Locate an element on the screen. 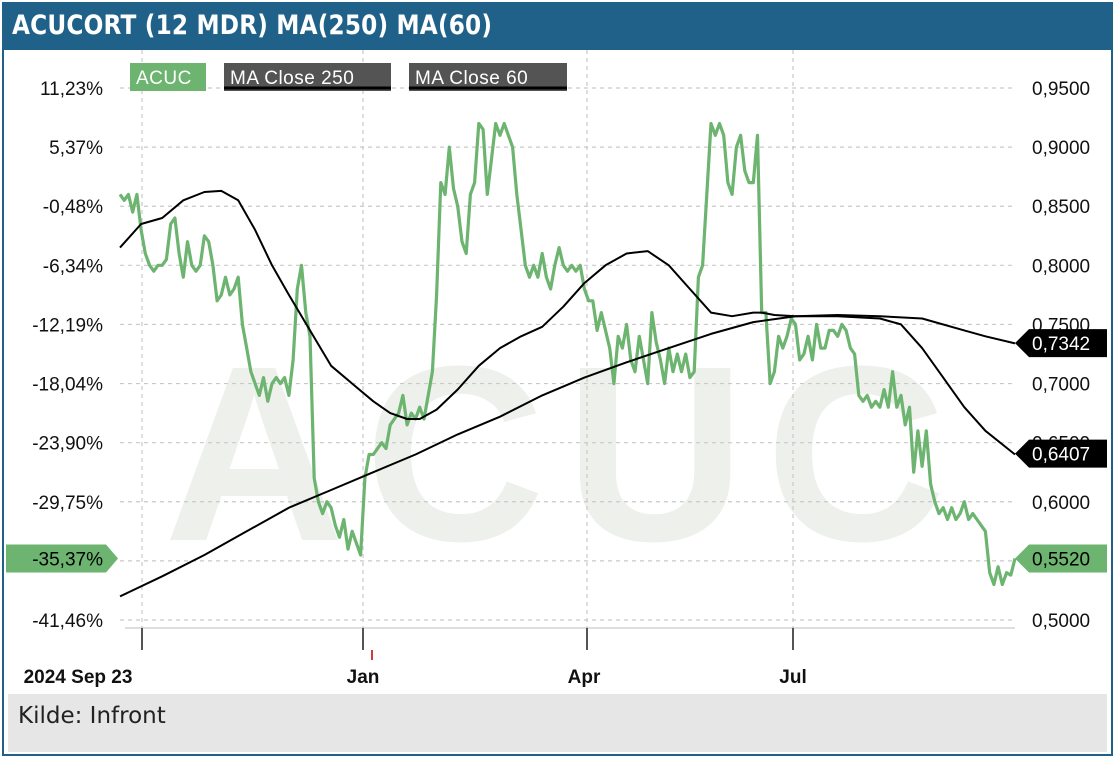 This screenshot has width=1117, height=760. y-left-tick-label: 11,23% is located at coordinates (71, 89).